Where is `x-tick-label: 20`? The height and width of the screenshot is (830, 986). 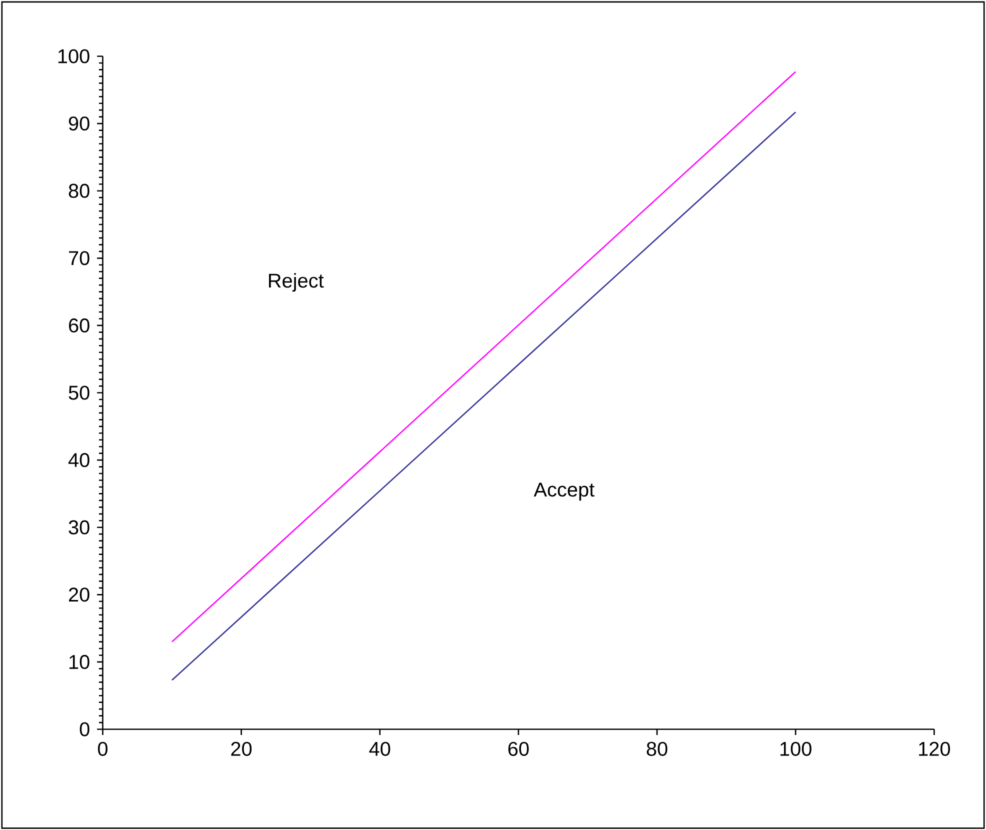
x-tick-label: 20 is located at coordinates (241, 749).